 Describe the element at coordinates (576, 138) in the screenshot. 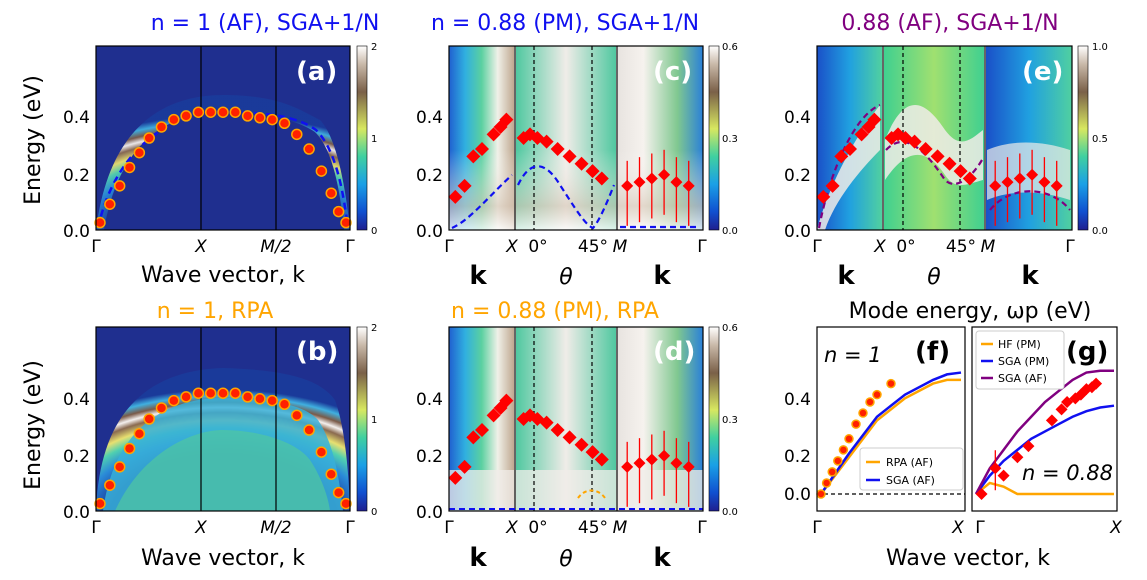

I see `panel-c: (c)` at that location.